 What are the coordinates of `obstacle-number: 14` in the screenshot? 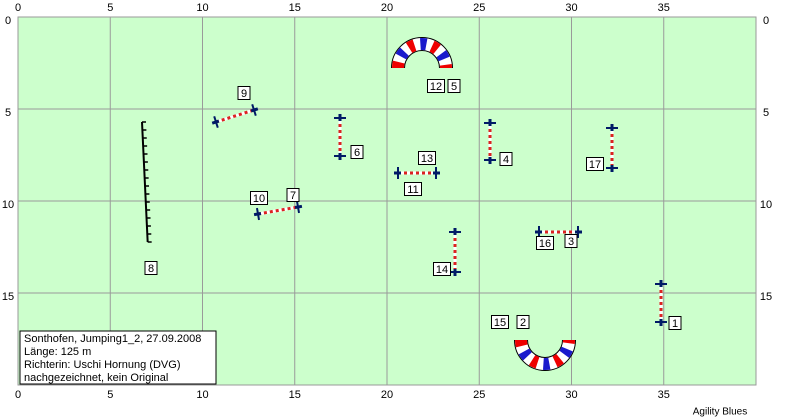 It's located at (442, 270).